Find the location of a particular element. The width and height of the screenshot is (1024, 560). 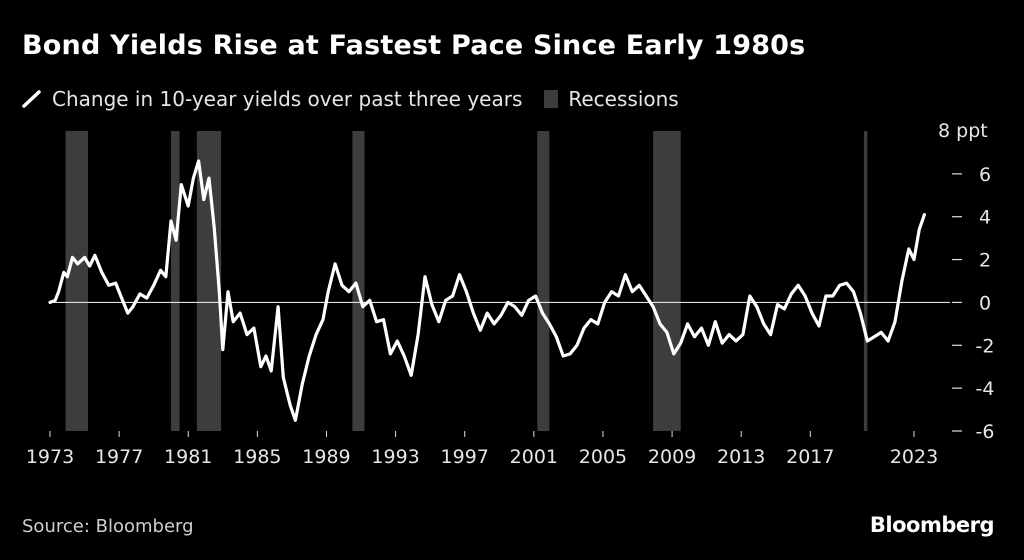

x-tick-label: 1981 is located at coordinates (188, 457).